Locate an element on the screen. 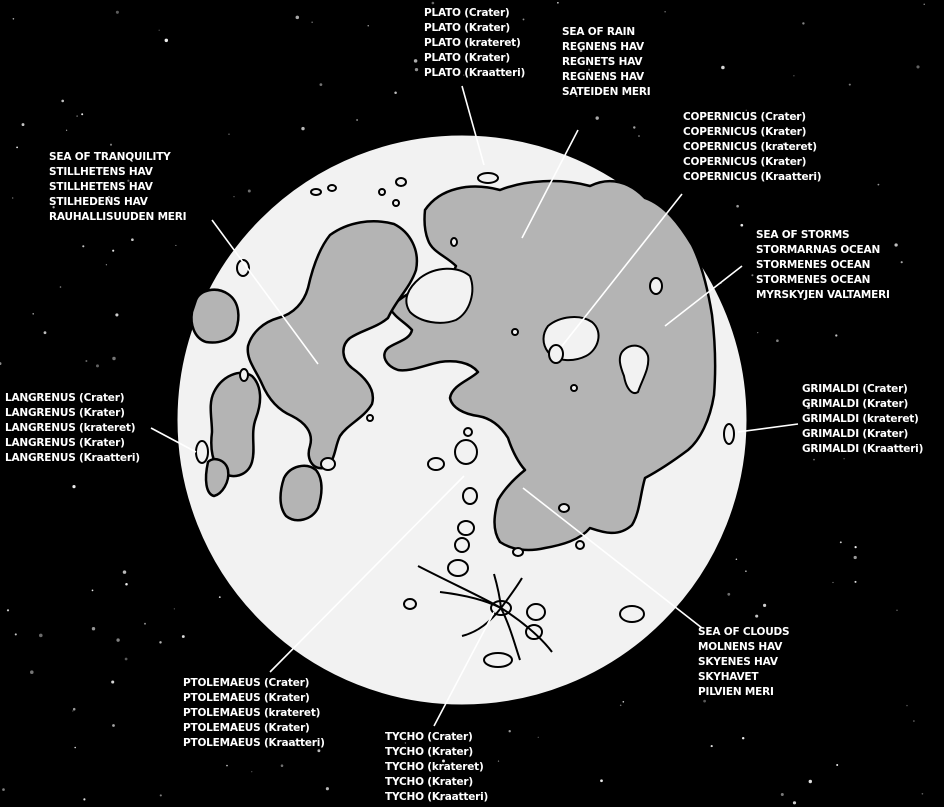 The image size is (944, 807). label-line: PLATO (Krater) is located at coordinates (467, 28).